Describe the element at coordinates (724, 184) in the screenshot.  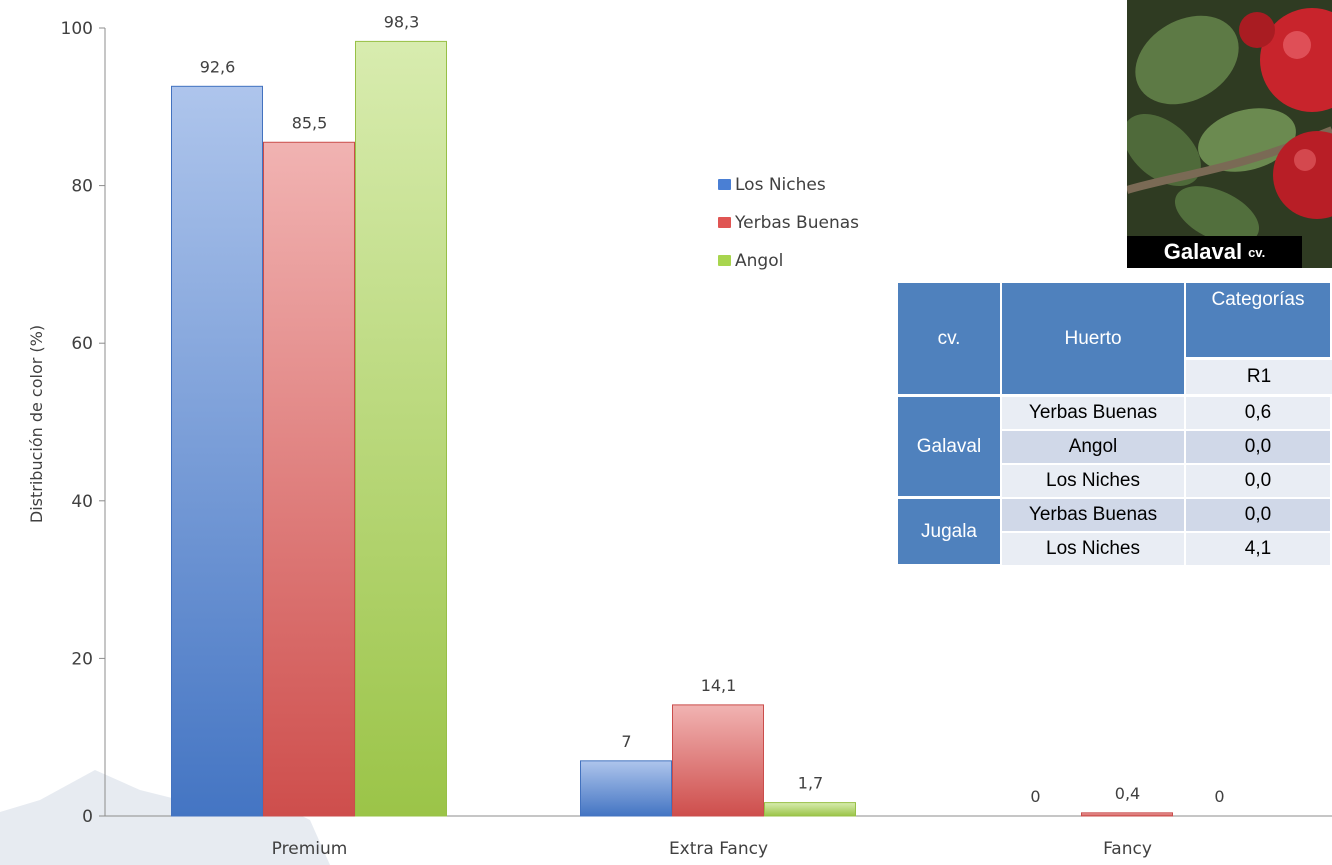
I see `legend-swatch-blue` at that location.